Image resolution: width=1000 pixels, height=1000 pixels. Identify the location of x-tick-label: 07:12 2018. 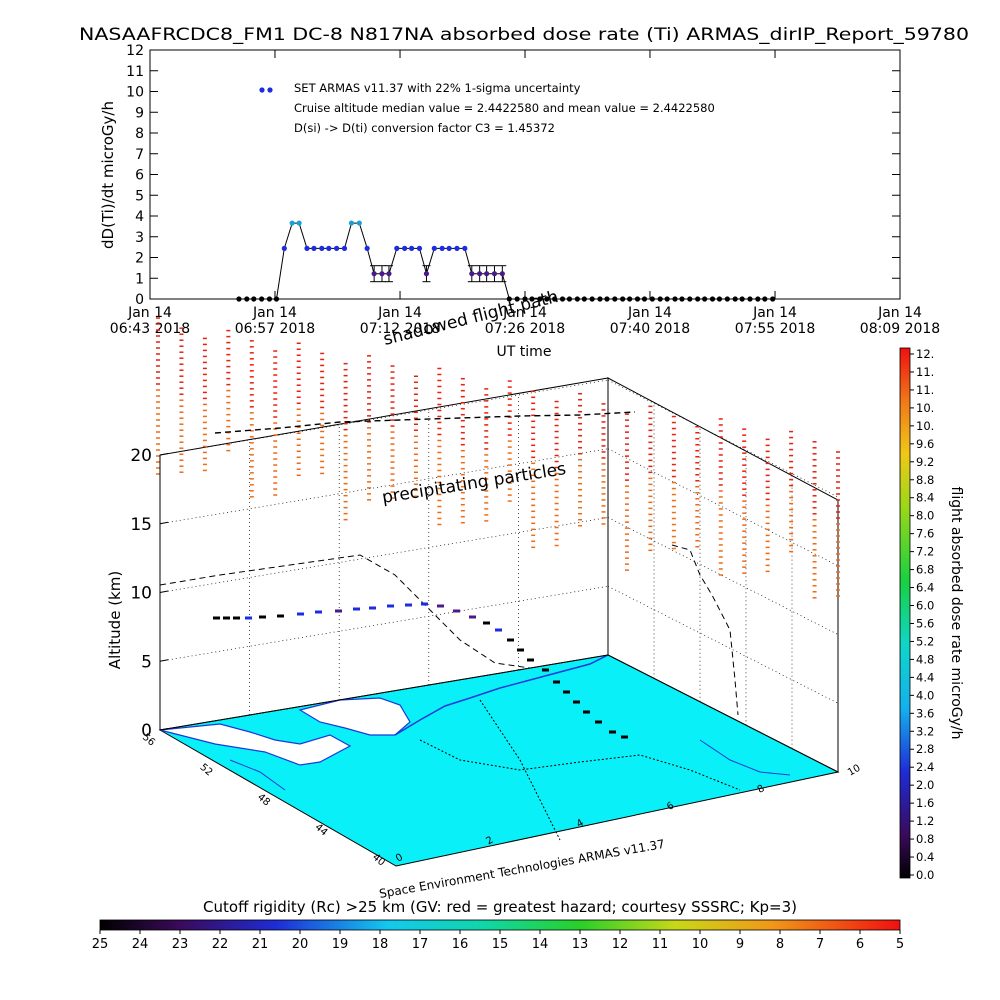
(400, 329).